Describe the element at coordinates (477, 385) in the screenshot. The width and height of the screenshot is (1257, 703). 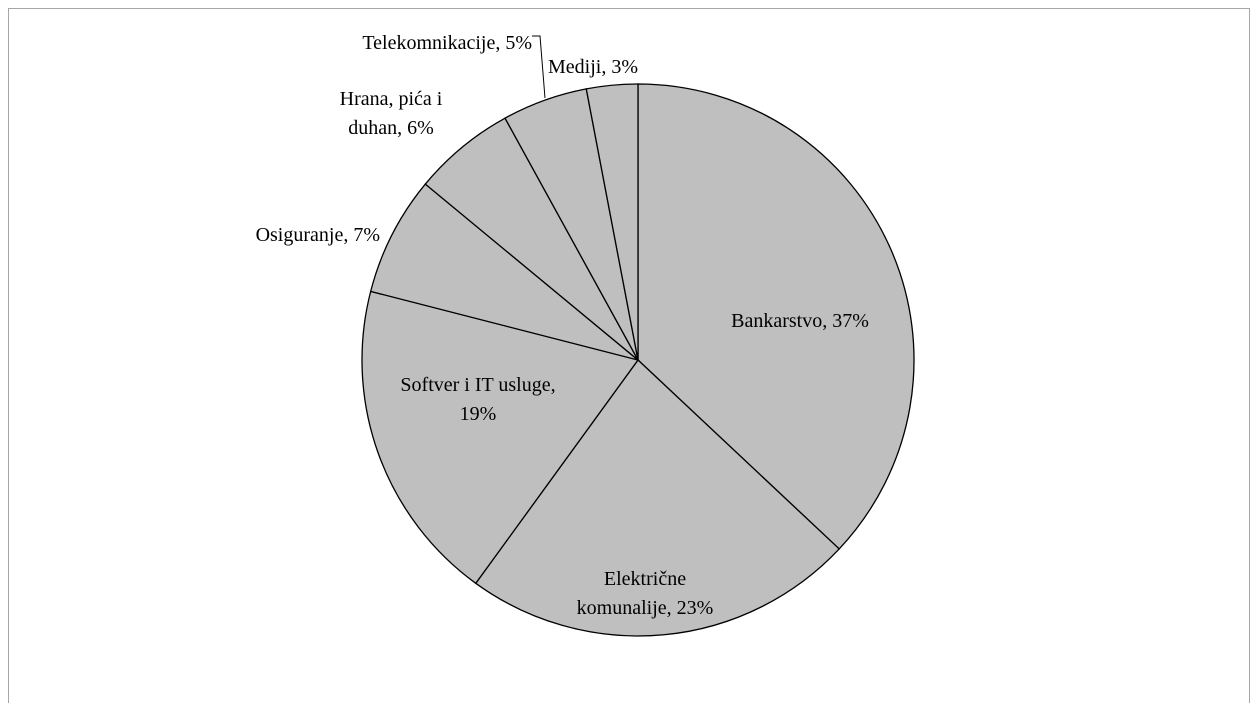
I see `data-label-line: Softver i IT usluge,` at that location.